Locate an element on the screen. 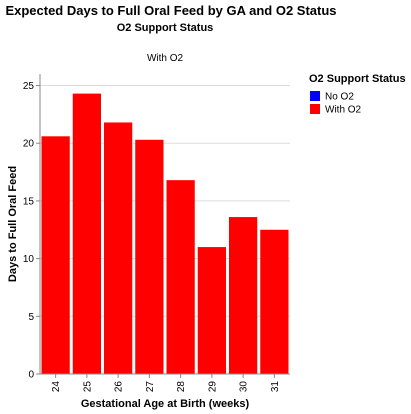 This screenshot has height=414, width=411. x-tick-label: 25 is located at coordinates (87, 387).